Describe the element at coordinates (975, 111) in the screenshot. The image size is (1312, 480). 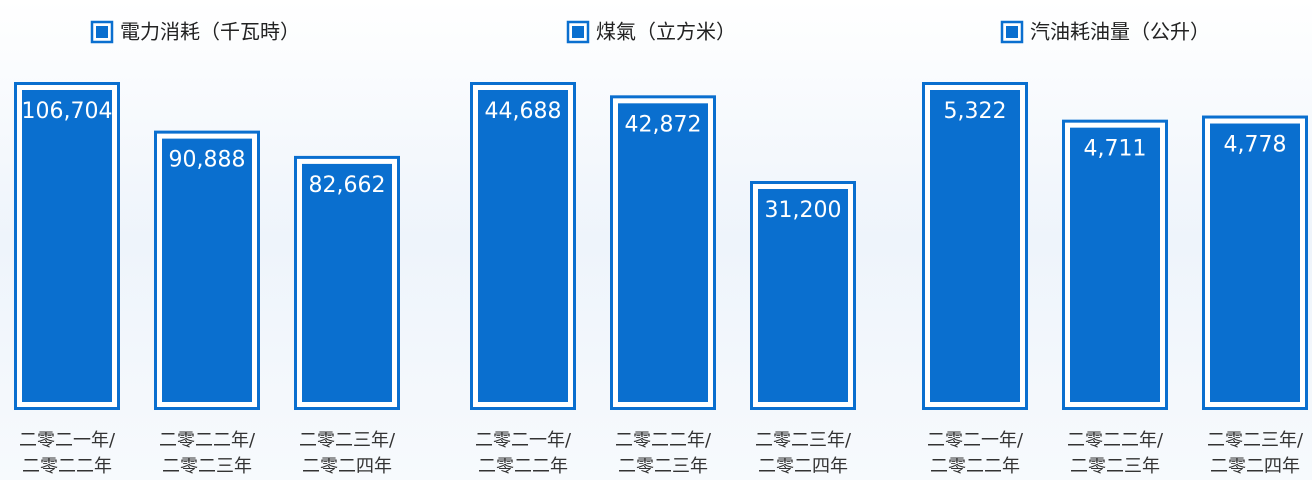
I see `value-label: 5,322` at that location.